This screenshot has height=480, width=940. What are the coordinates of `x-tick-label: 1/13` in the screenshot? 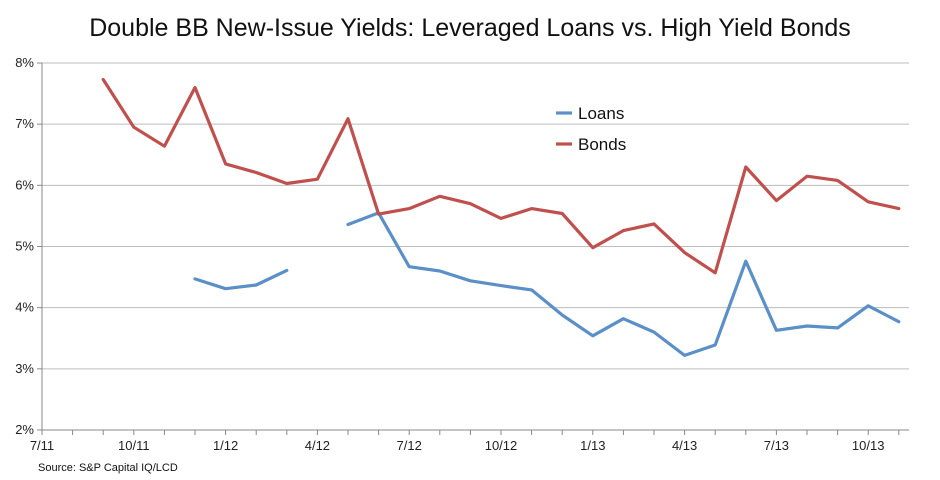 It's located at (592, 445).